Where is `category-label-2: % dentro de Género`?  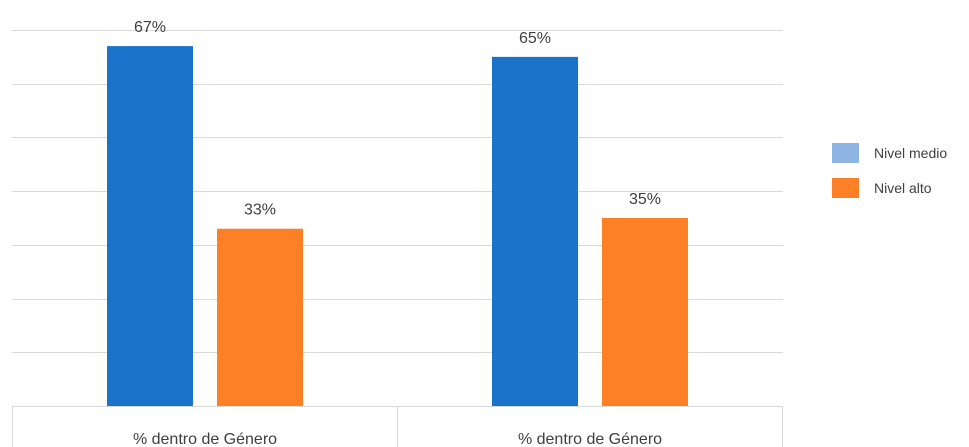 category-label-2: % dentro de Género is located at coordinates (590, 439).